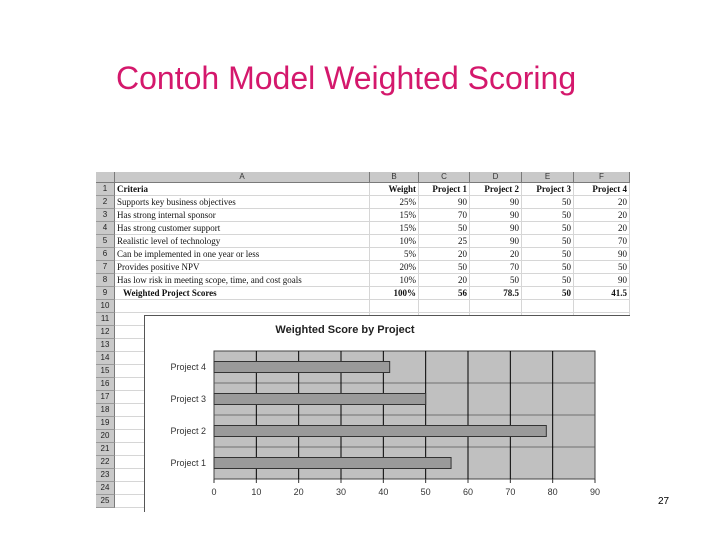 The image size is (720, 540). What do you see at coordinates (394, 267) in the screenshot?
I see `value-cell: 20%` at bounding box center [394, 267].